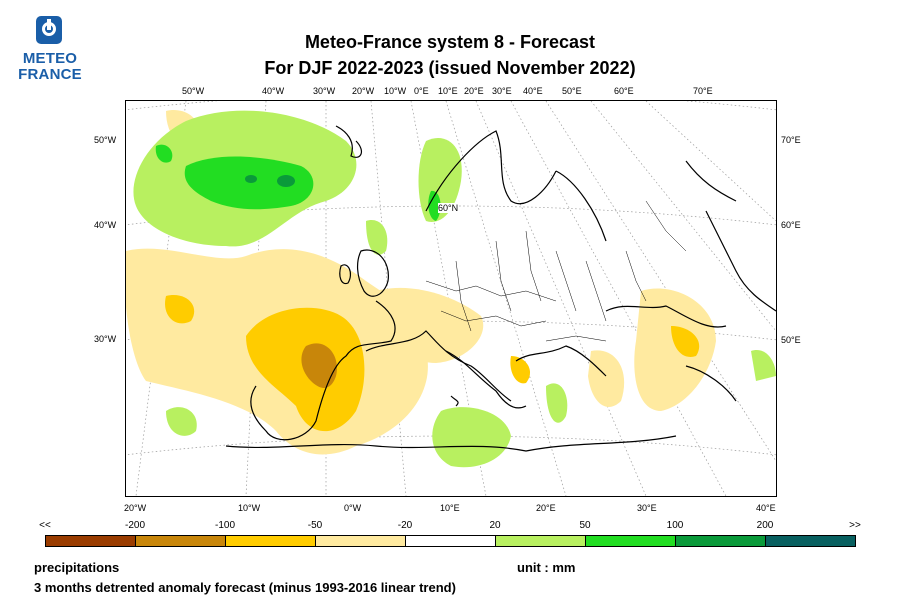  What do you see at coordinates (421, 91) in the screenshot?
I see `top-lon-label: 0°E` at bounding box center [421, 91].